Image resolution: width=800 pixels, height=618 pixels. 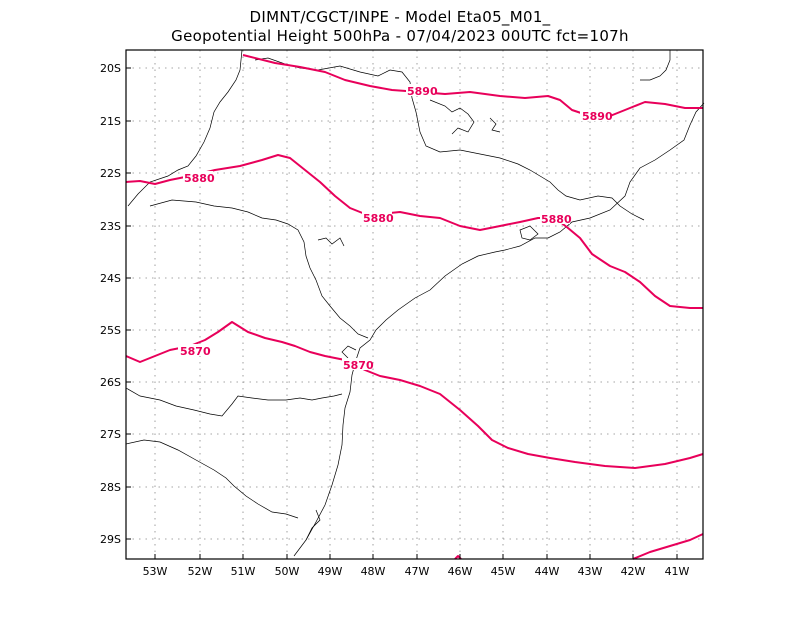 What do you see at coordinates (212, 479) in the screenshot?
I see `state-border-sc-rs` at bounding box center [212, 479].